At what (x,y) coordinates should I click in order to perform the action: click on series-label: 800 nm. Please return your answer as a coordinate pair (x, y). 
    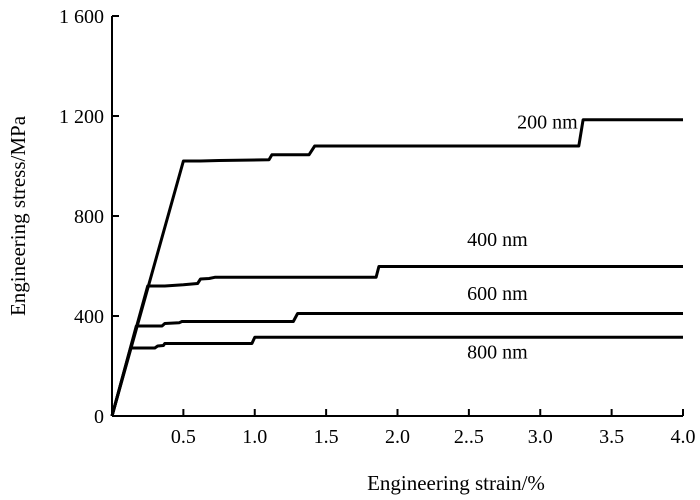
    Looking at the image, I should click on (497, 353).